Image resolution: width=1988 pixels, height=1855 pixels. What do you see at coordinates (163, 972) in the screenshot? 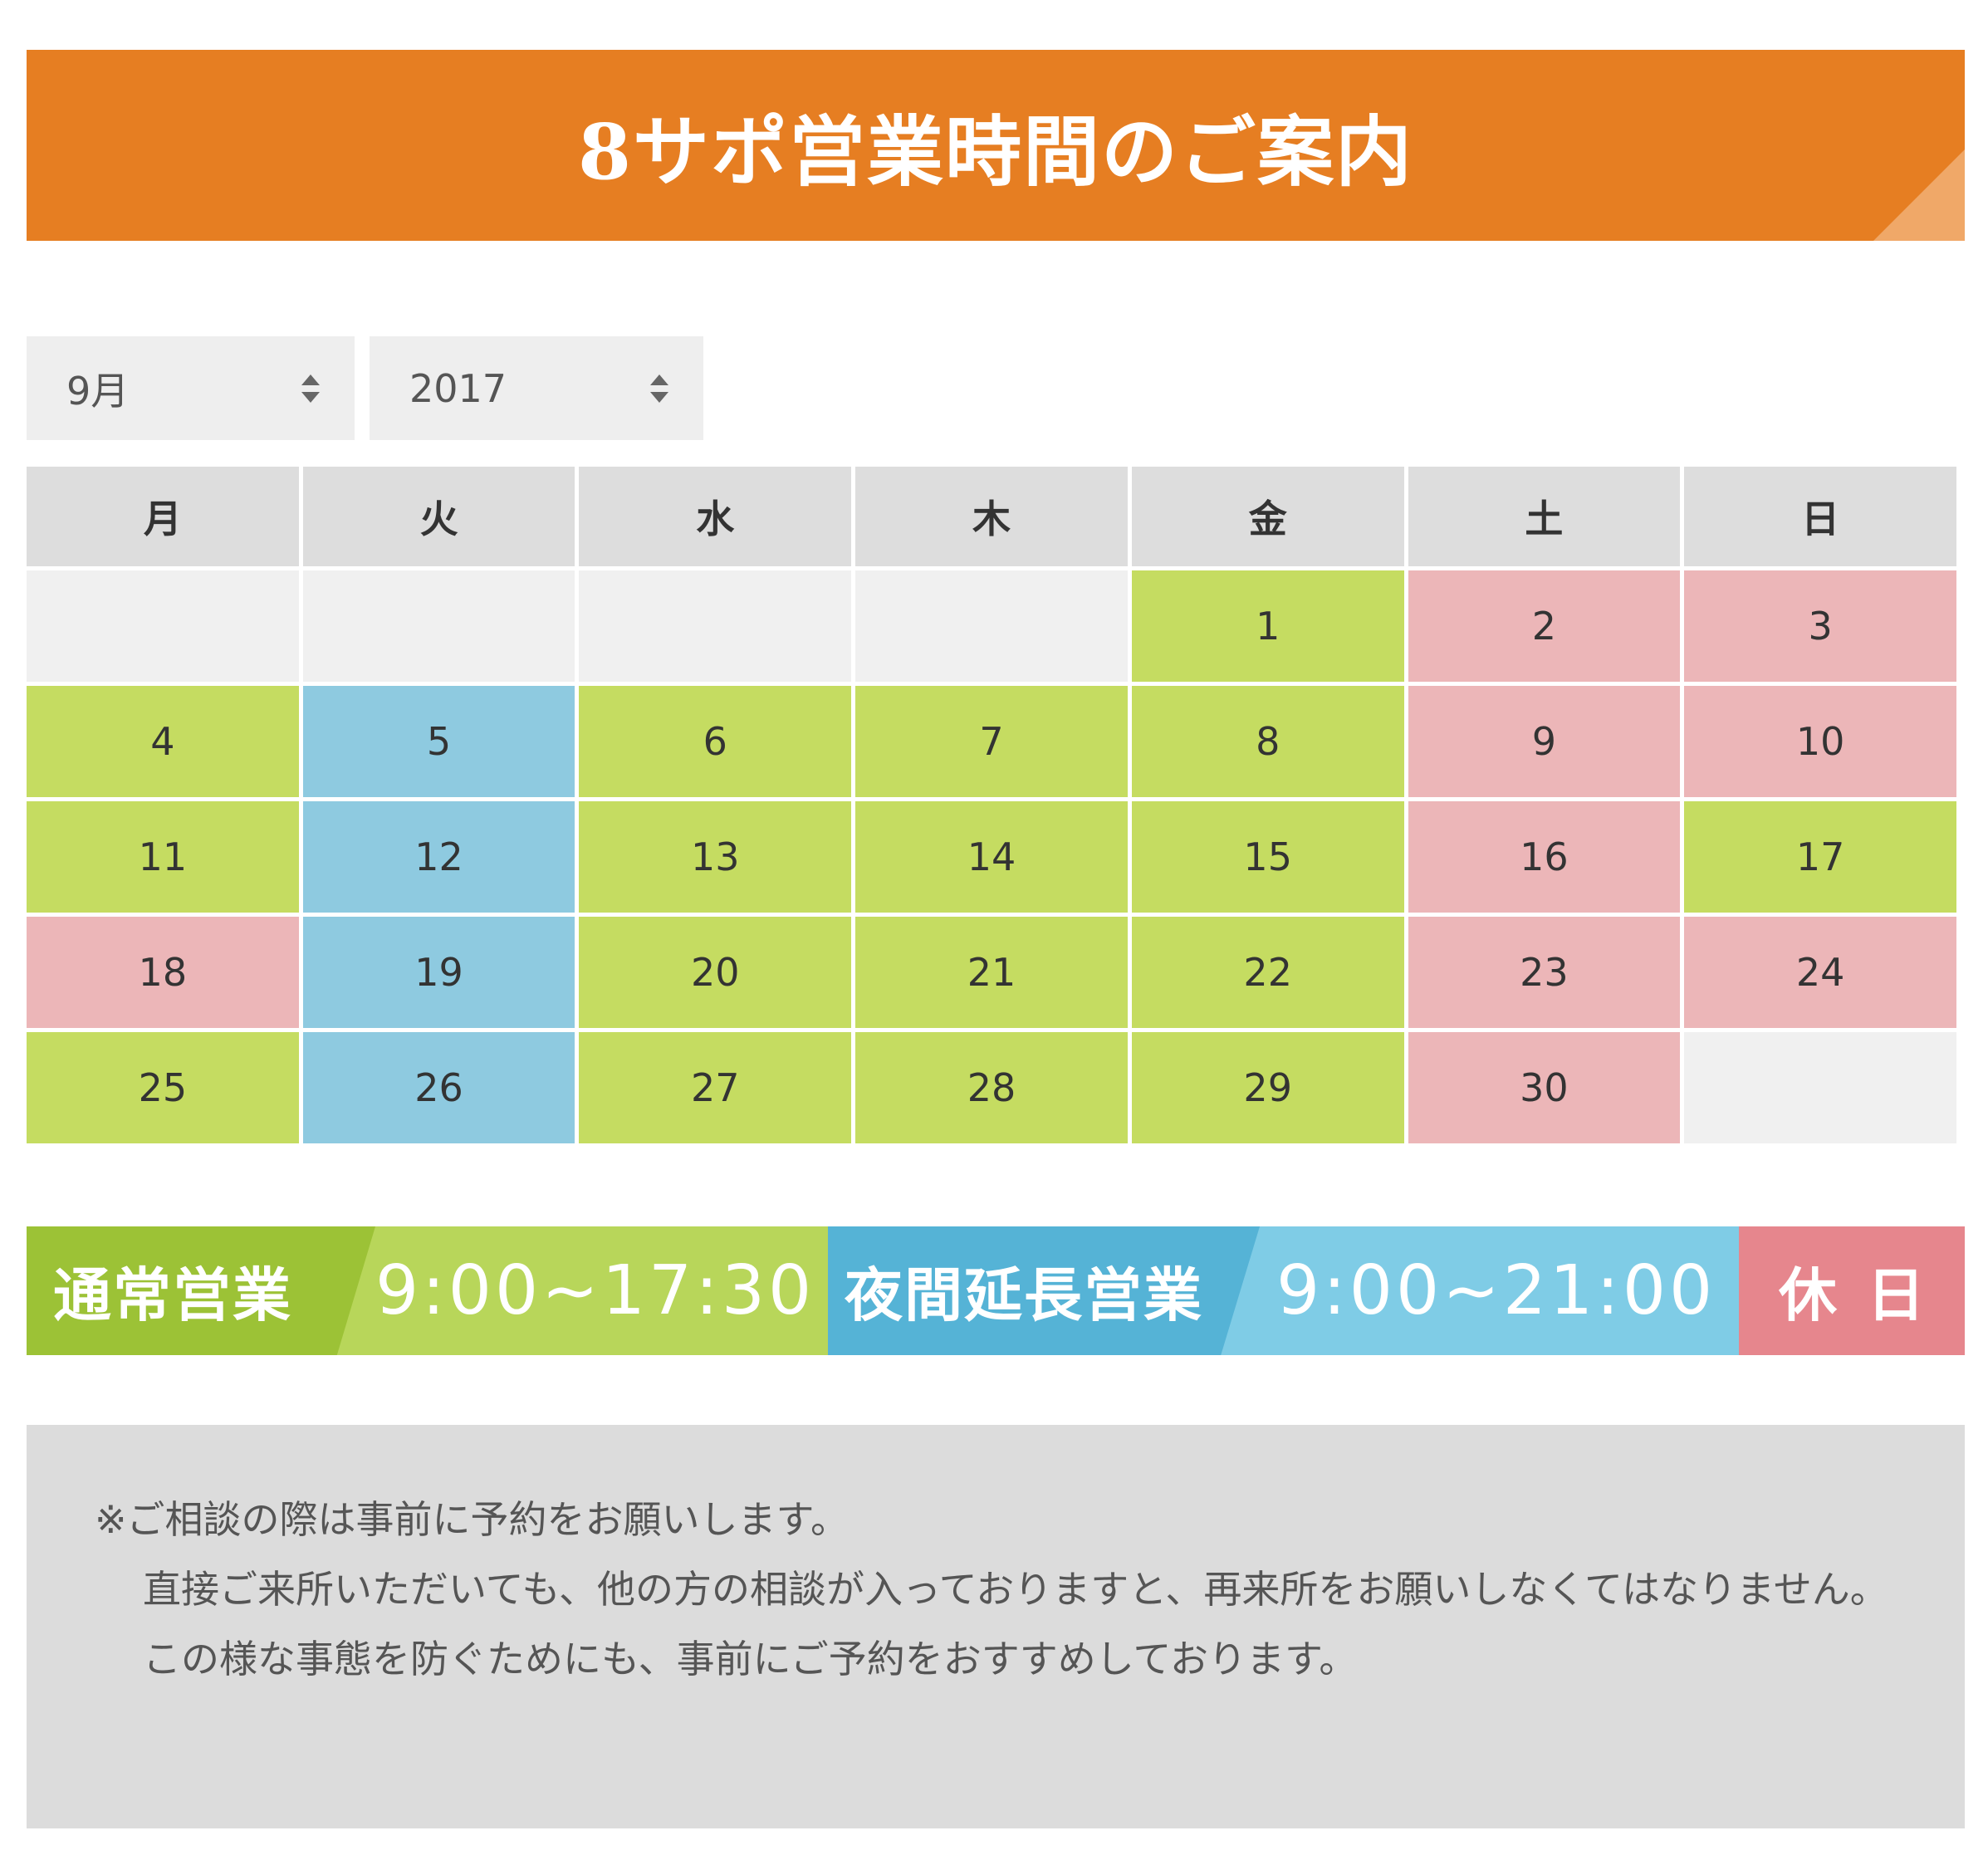
I see `calendar-day-18: 18` at bounding box center [163, 972].